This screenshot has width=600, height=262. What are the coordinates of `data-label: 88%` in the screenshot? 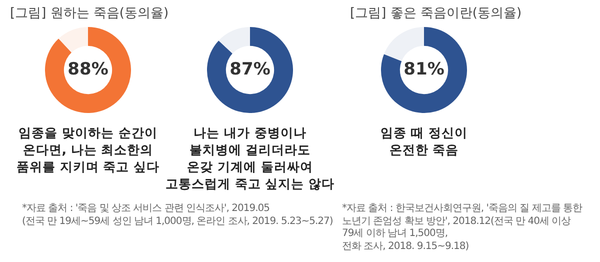 It's located at (88, 69).